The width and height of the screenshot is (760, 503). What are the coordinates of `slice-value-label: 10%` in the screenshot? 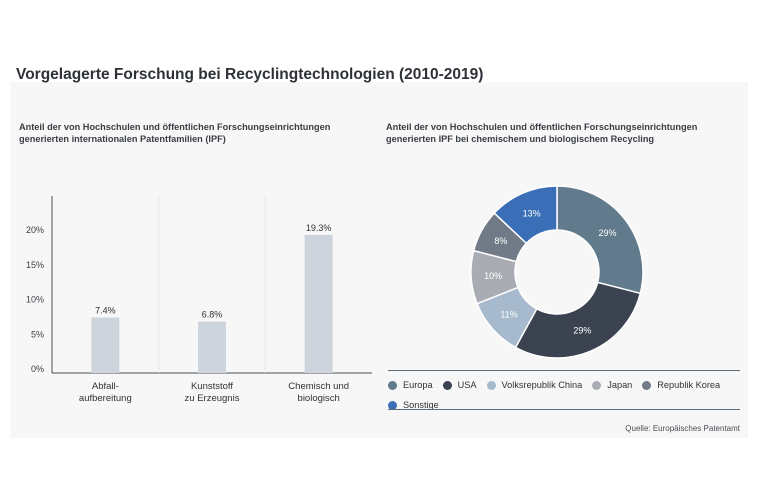 It's located at (493, 276).